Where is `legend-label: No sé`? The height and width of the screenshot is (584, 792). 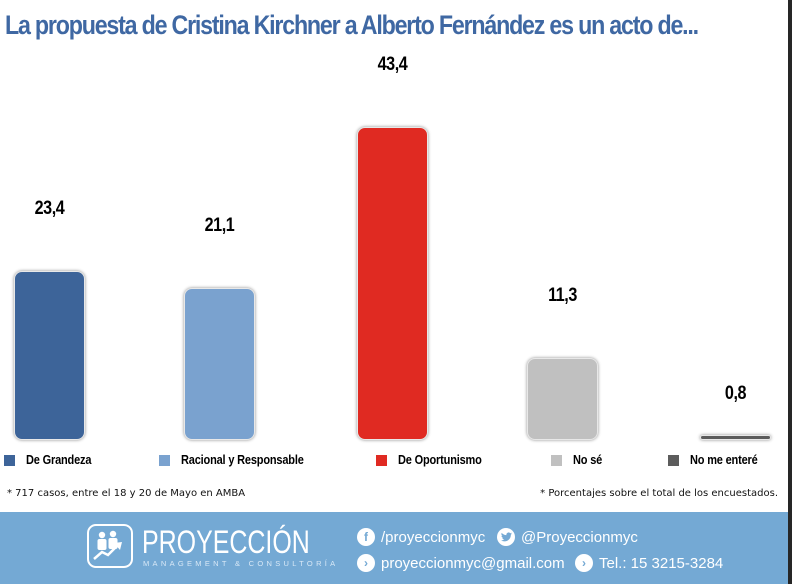 legend-label: No sé is located at coordinates (588, 460).